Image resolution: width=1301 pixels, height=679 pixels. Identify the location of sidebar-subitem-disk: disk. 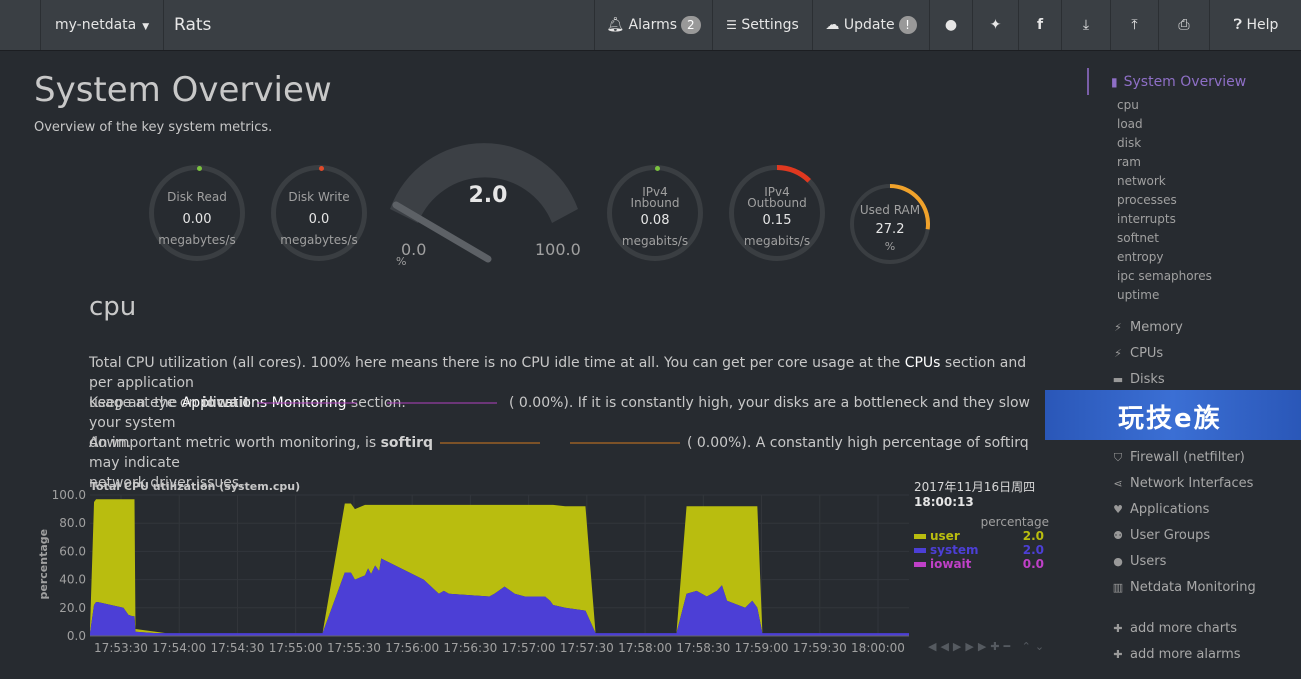
(1129, 143).